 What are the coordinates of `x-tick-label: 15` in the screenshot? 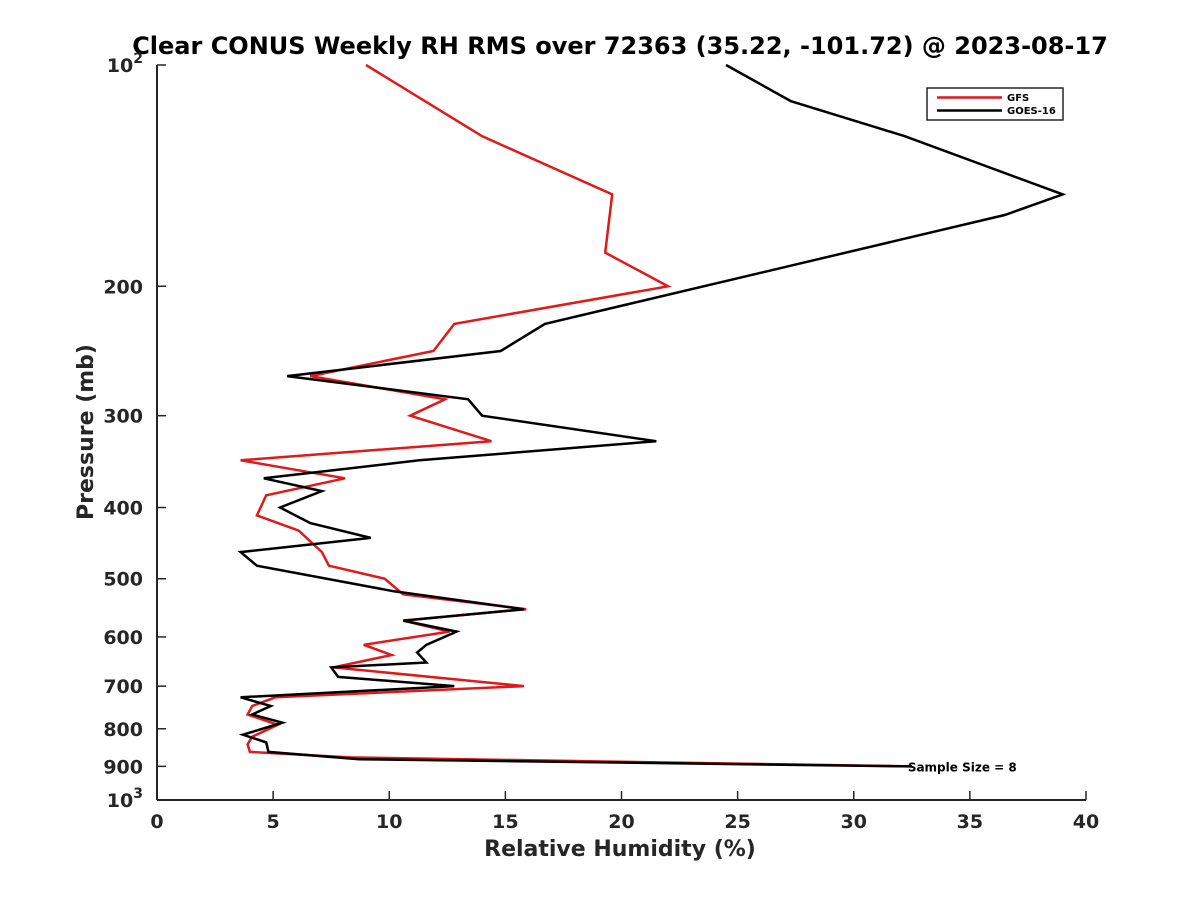 It's located at (505, 822).